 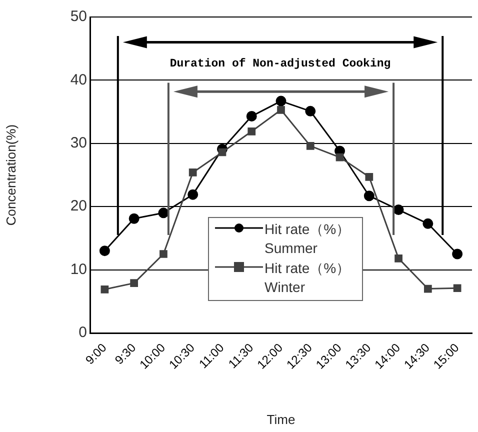 I want to click on y-tick-label: 20, so click(x=78, y=206).